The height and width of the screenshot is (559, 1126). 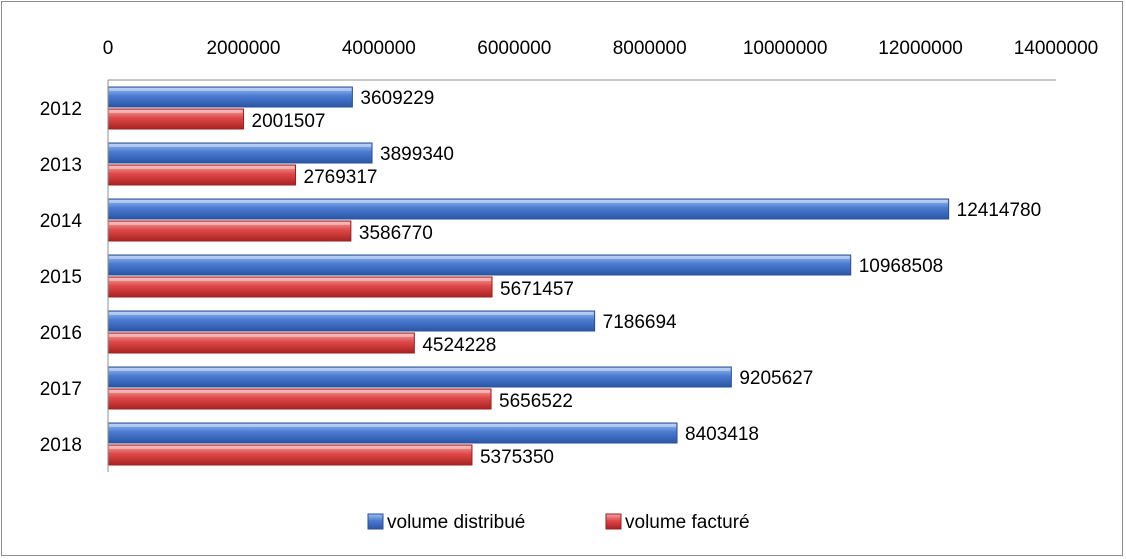 What do you see at coordinates (397, 98) in the screenshot?
I see `data-label: 3609229` at bounding box center [397, 98].